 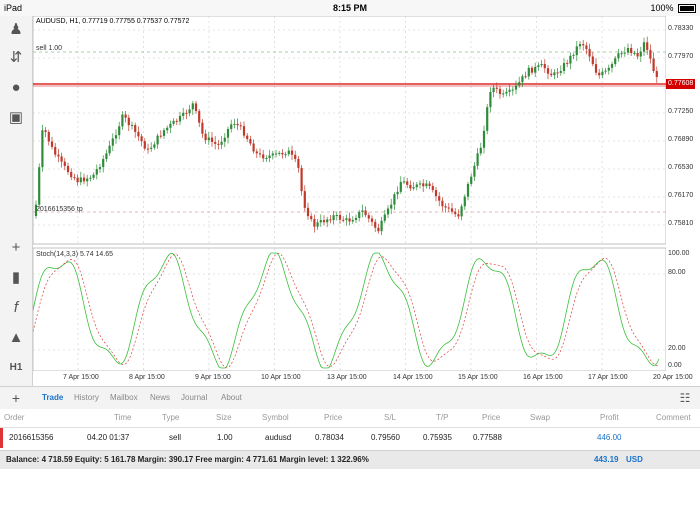 I want to click on column-header: Profit, so click(x=609, y=417).